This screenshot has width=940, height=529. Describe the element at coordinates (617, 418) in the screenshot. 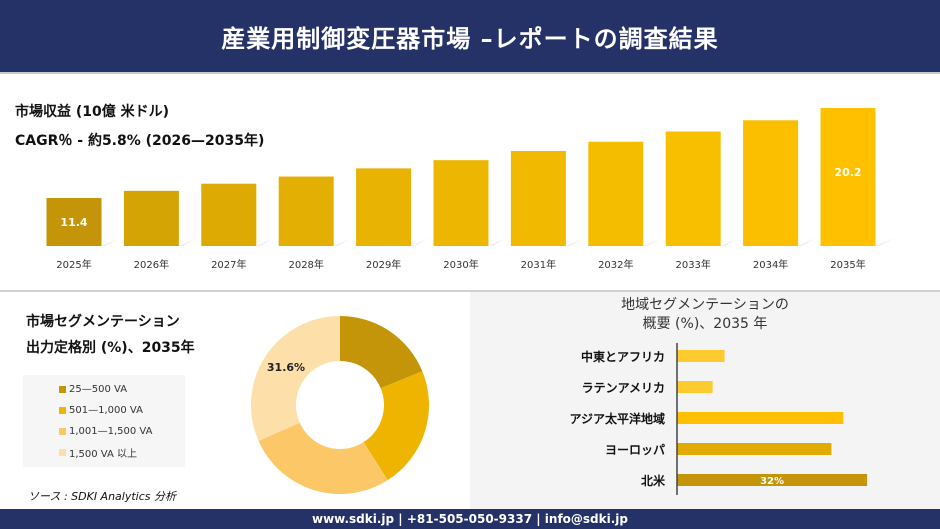

I see `region-label: アジア太平洋地域` at that location.